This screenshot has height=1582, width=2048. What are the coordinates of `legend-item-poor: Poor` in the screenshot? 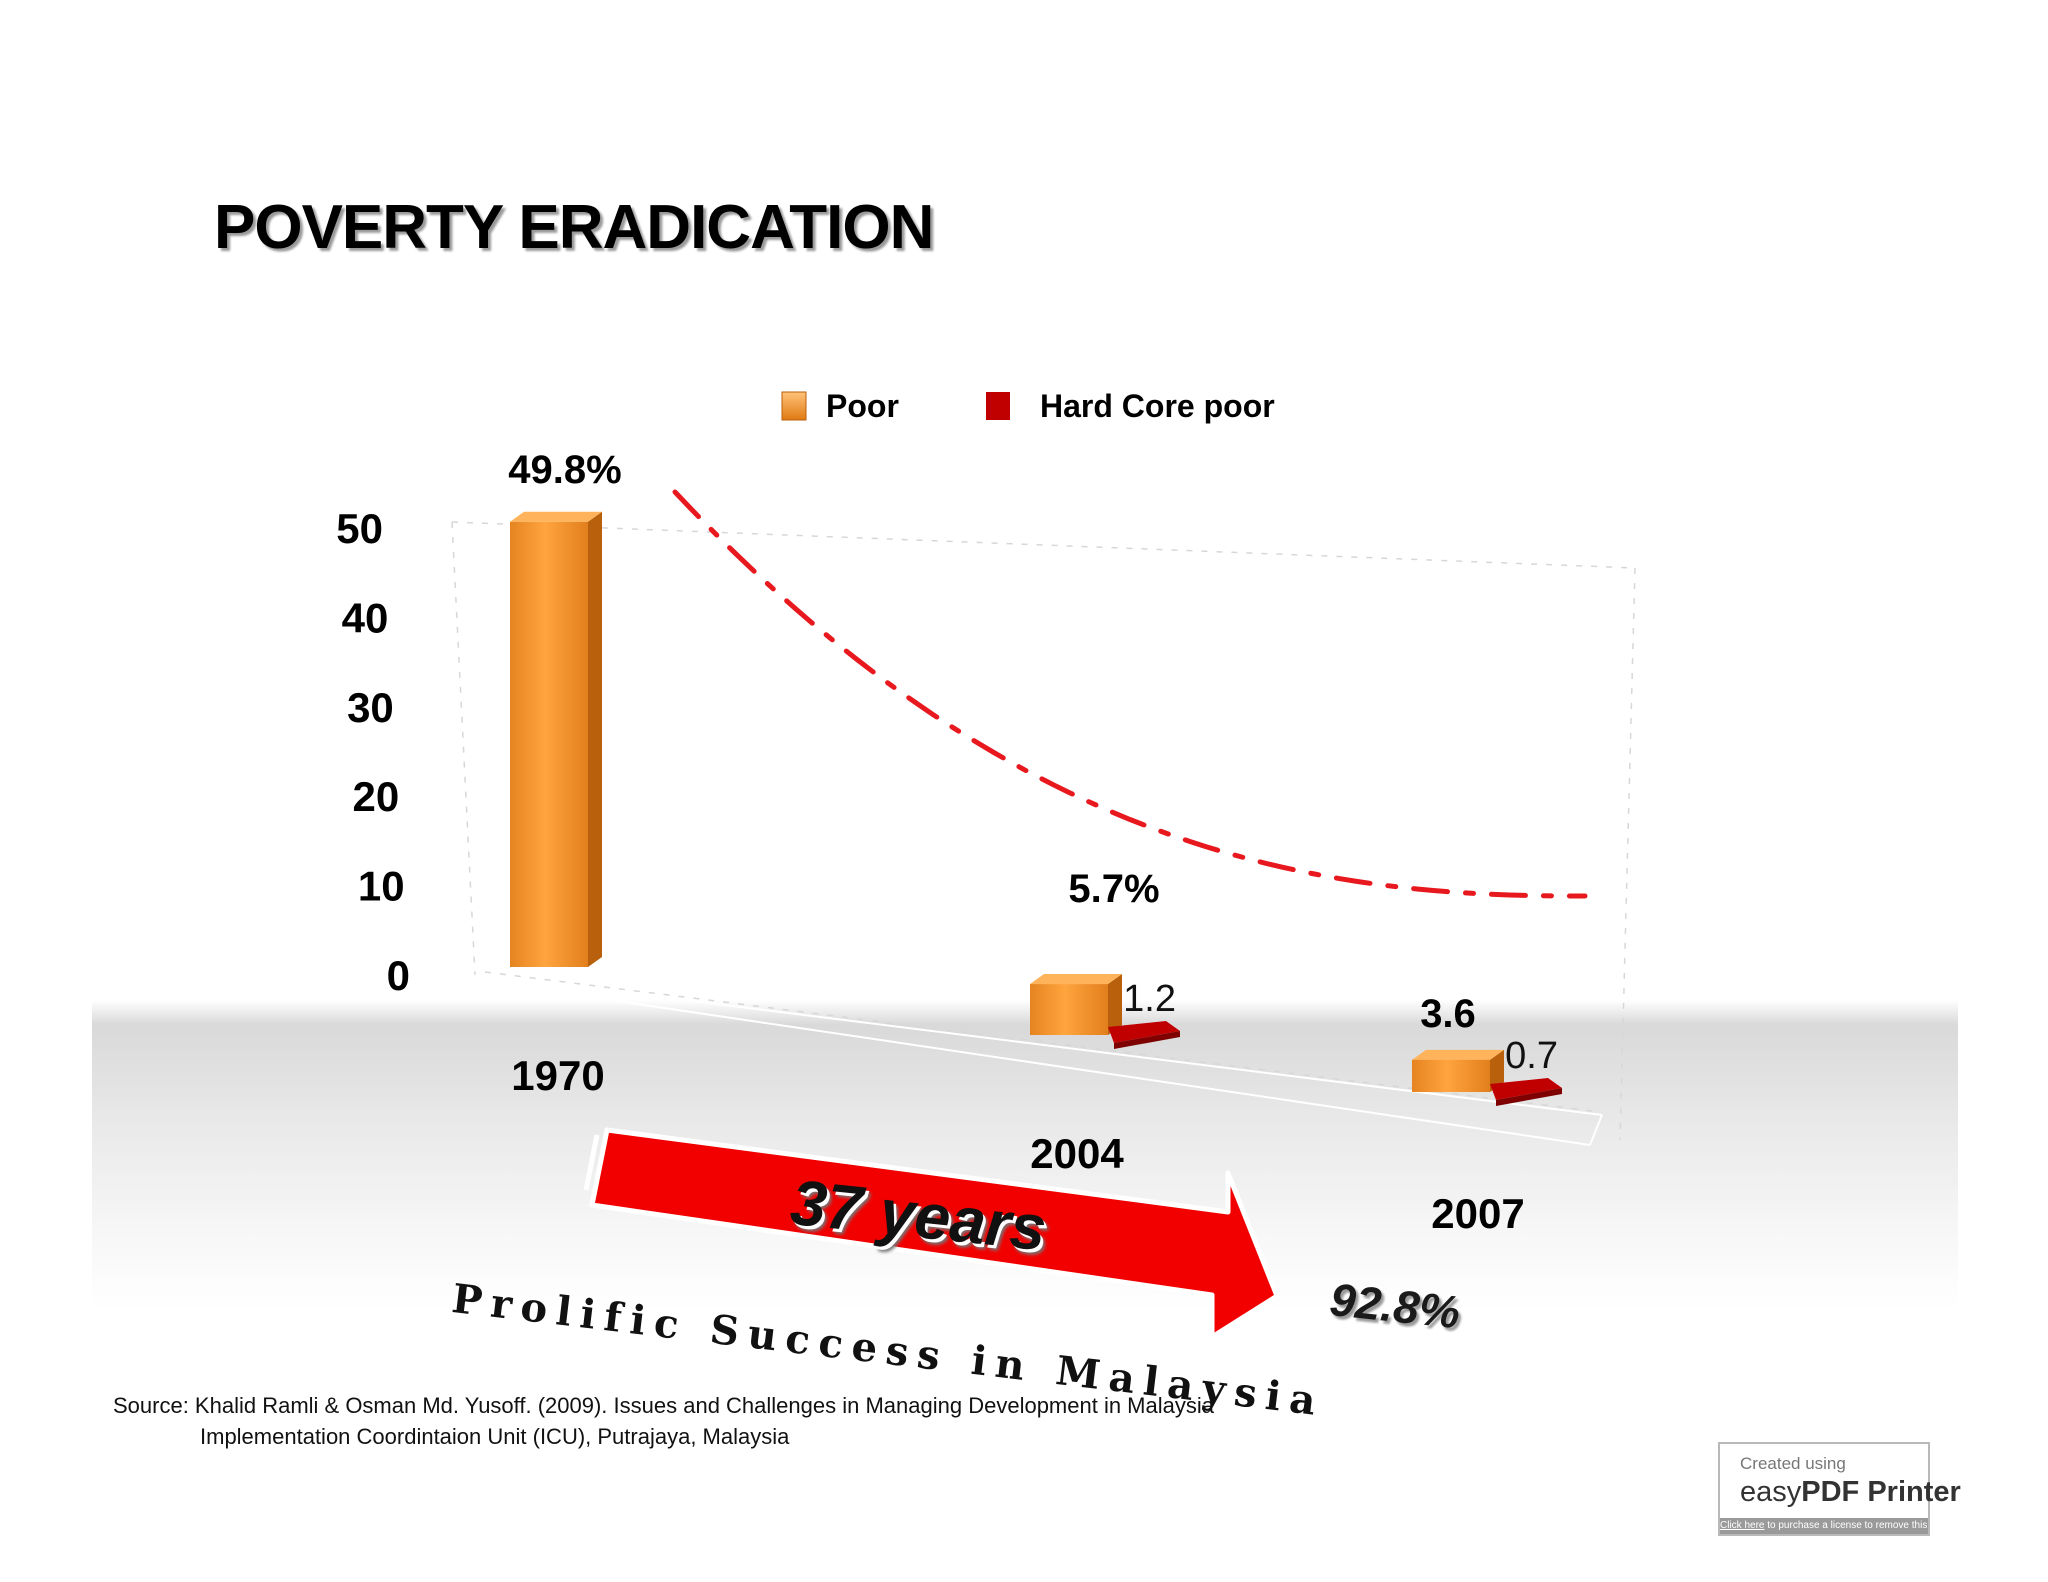 It's located at (840, 406).